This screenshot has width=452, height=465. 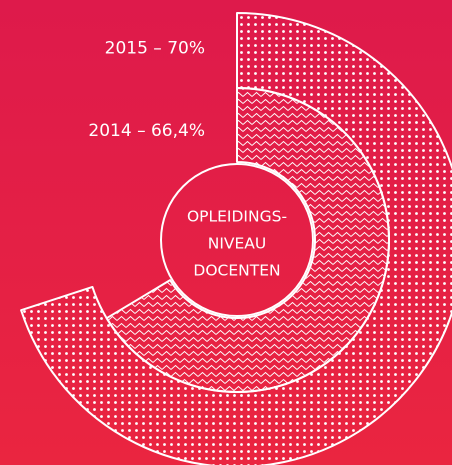 I want to click on center-title: DOCENTEN, so click(x=236, y=271).